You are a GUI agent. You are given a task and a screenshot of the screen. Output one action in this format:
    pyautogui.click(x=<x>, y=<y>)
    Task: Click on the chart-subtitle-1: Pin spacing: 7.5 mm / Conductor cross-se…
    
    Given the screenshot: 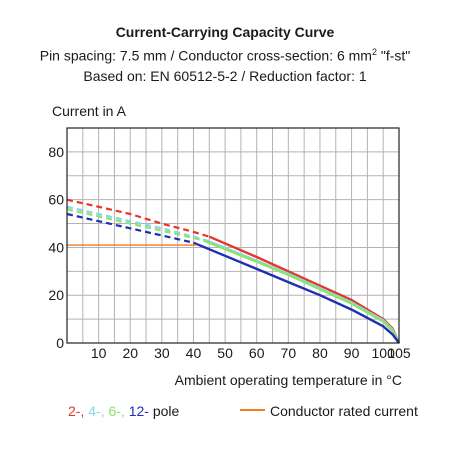 What is the action you would take?
    pyautogui.click(x=225, y=54)
    